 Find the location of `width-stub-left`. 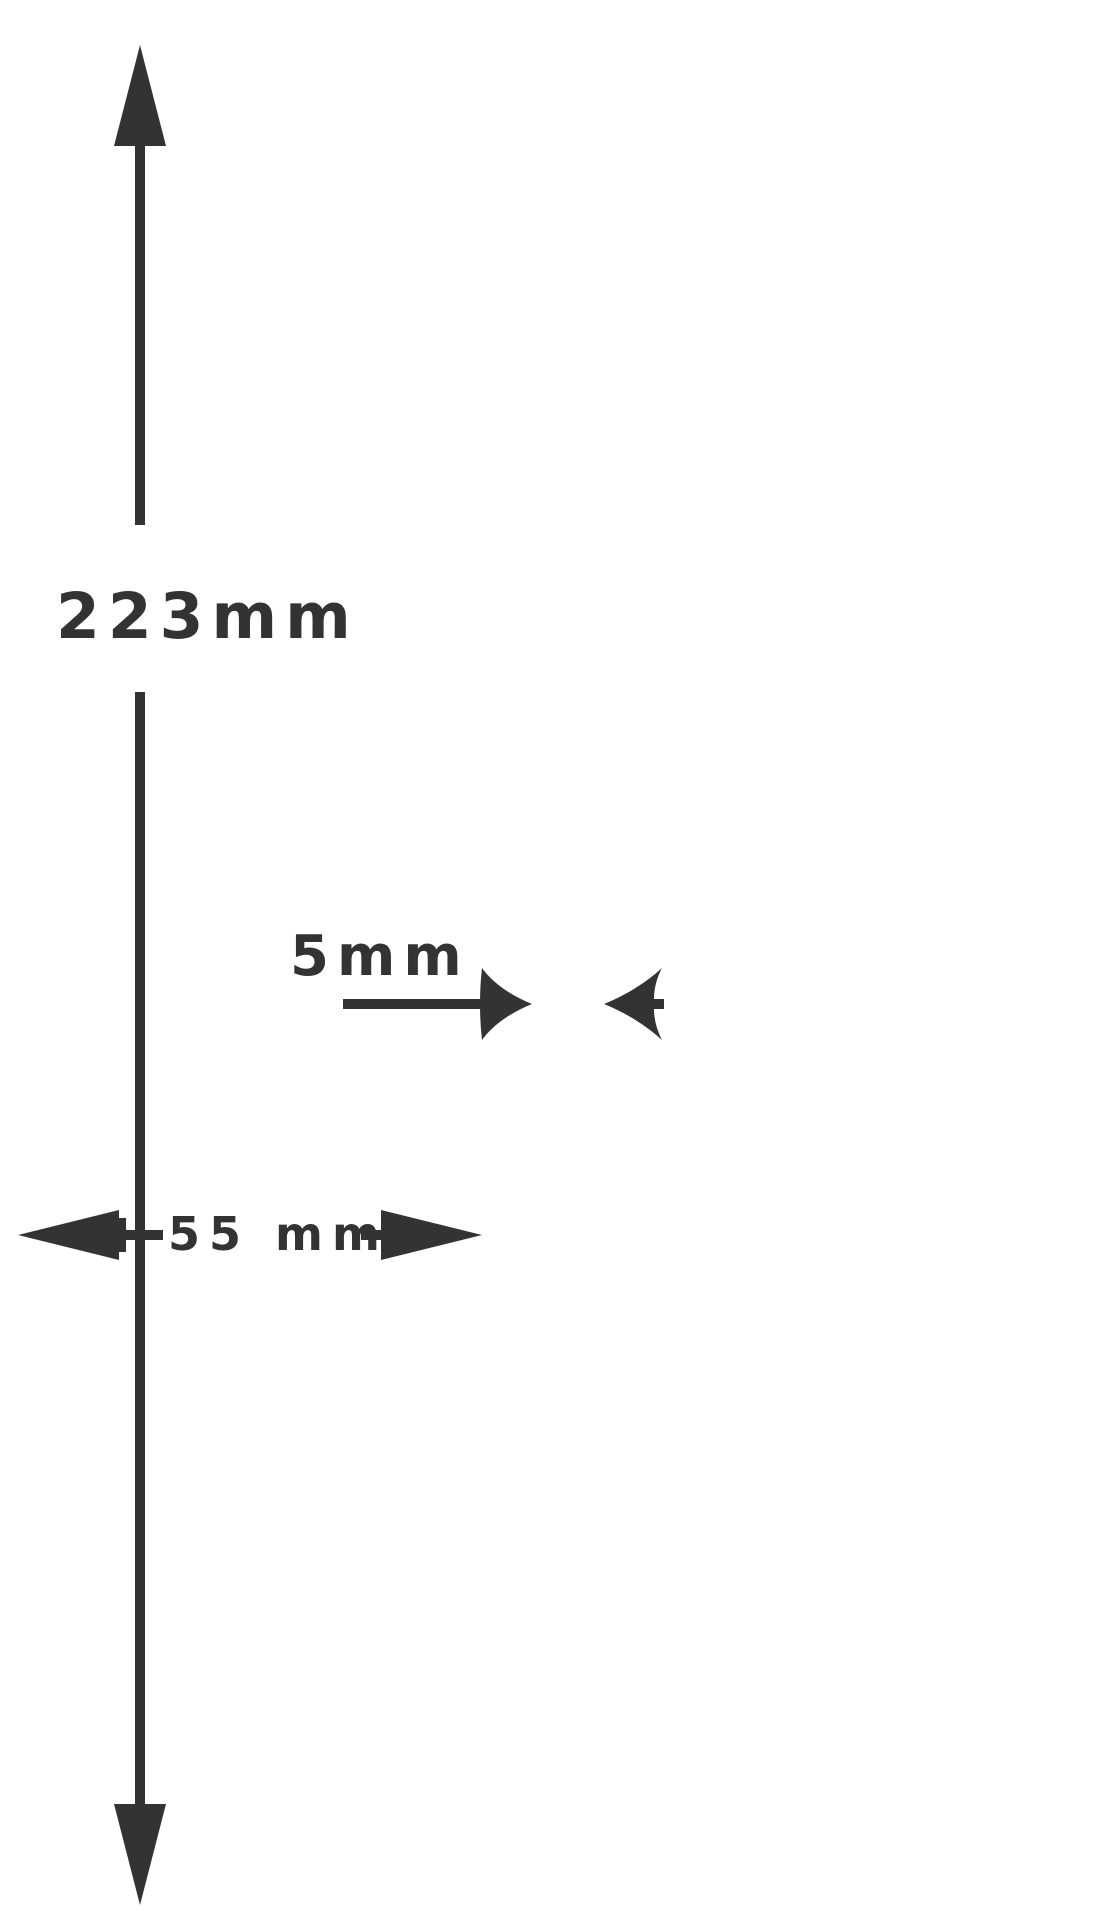

width-stub-left is located at coordinates (139, 1235).